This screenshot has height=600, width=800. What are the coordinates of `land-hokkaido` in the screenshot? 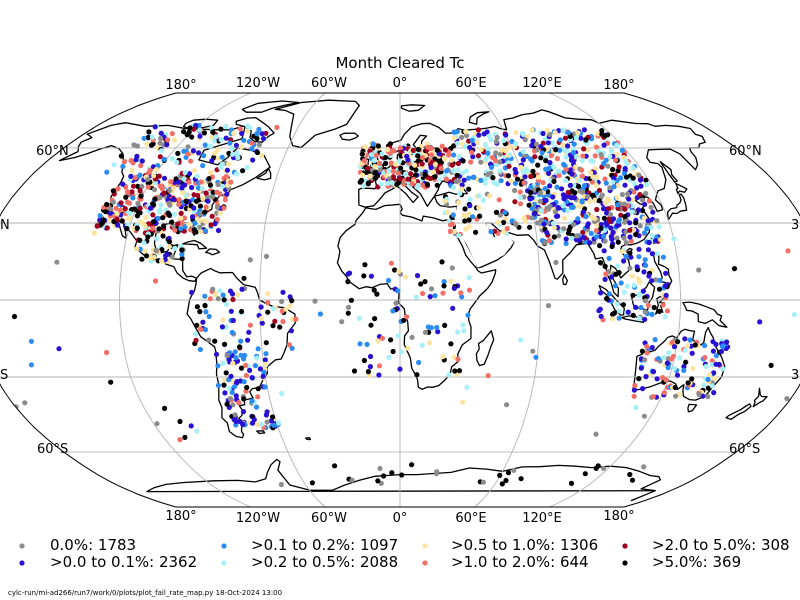 It's located at (681, 188).